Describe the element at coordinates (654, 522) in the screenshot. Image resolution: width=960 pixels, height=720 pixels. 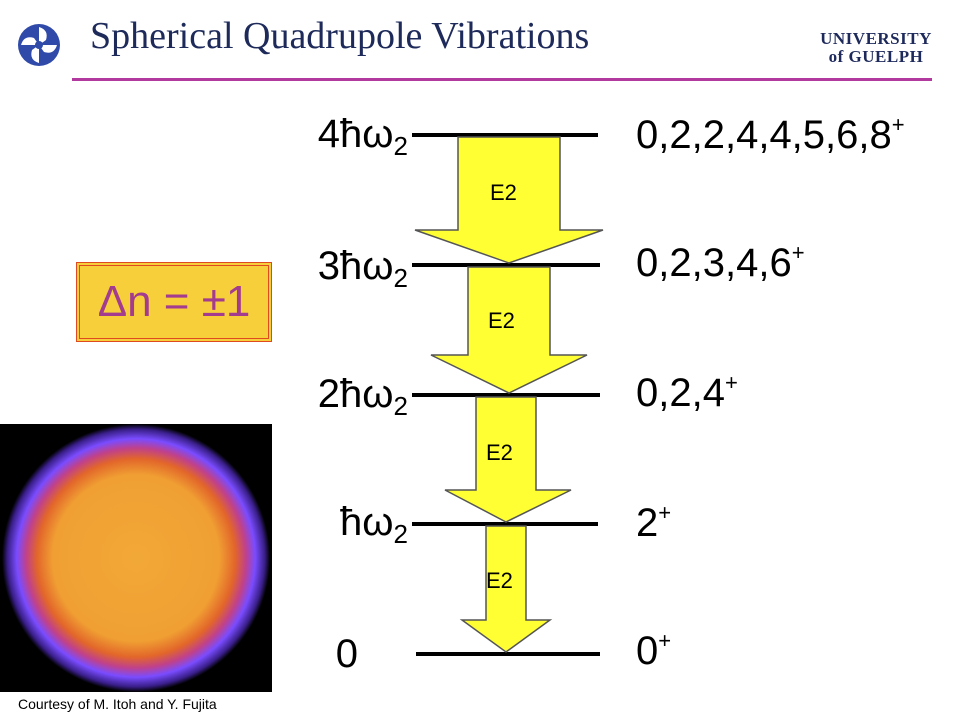
I see `spin-parity-label: 2+` at that location.